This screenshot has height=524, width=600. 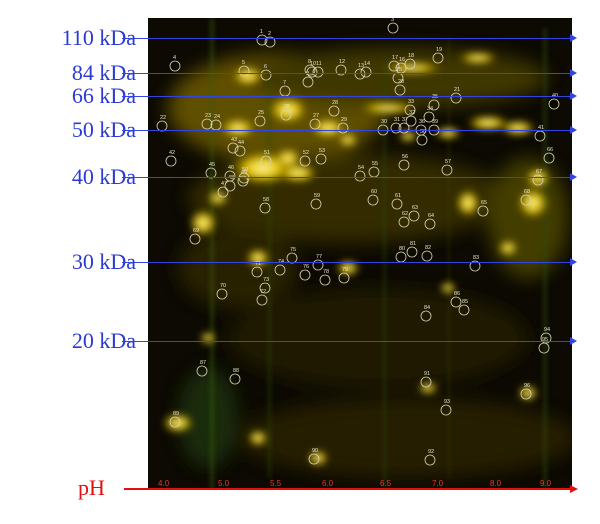 I want to click on spot-number: 37, so click(x=405, y=120).